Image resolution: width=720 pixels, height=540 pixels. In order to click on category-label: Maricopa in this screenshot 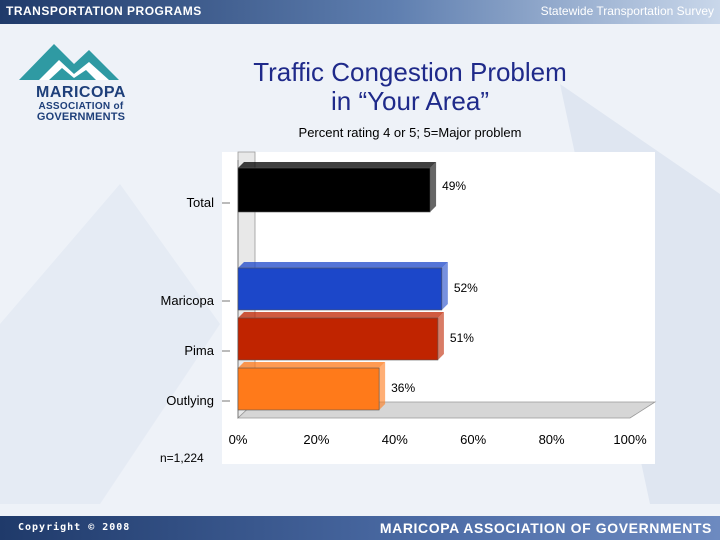, I will do `click(188, 300)`.